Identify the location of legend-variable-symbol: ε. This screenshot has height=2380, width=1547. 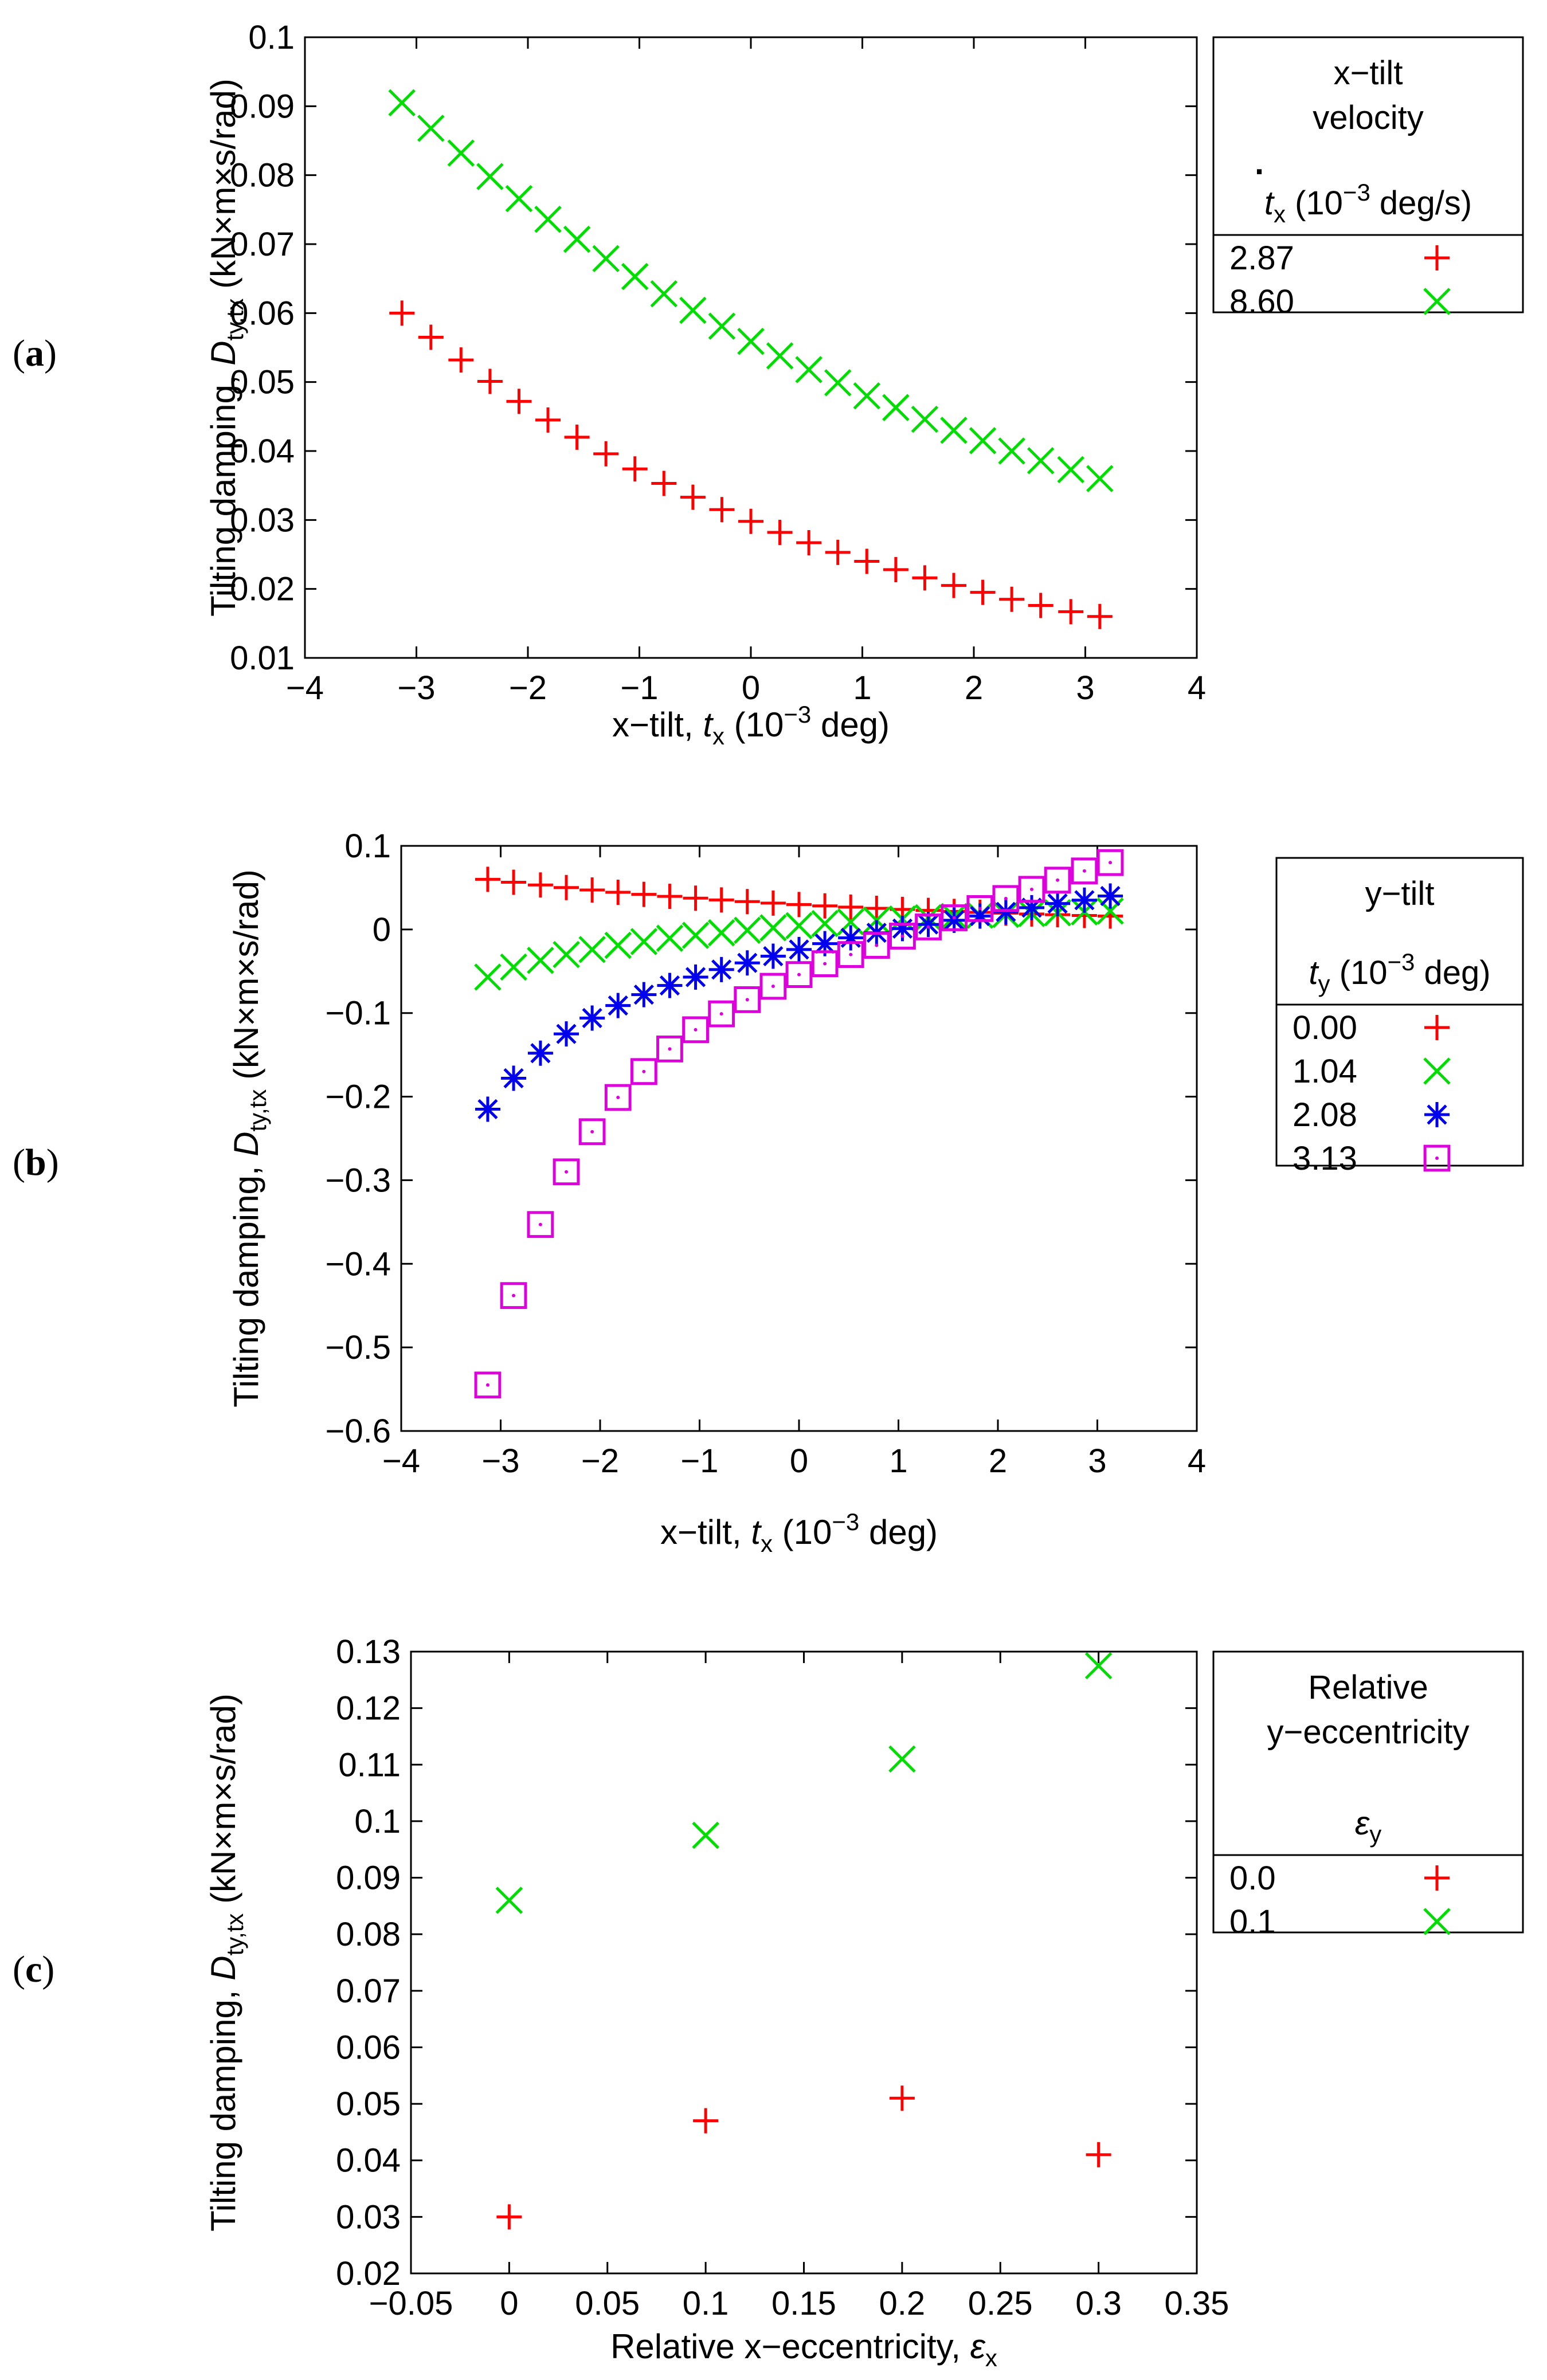
(1362, 1824).